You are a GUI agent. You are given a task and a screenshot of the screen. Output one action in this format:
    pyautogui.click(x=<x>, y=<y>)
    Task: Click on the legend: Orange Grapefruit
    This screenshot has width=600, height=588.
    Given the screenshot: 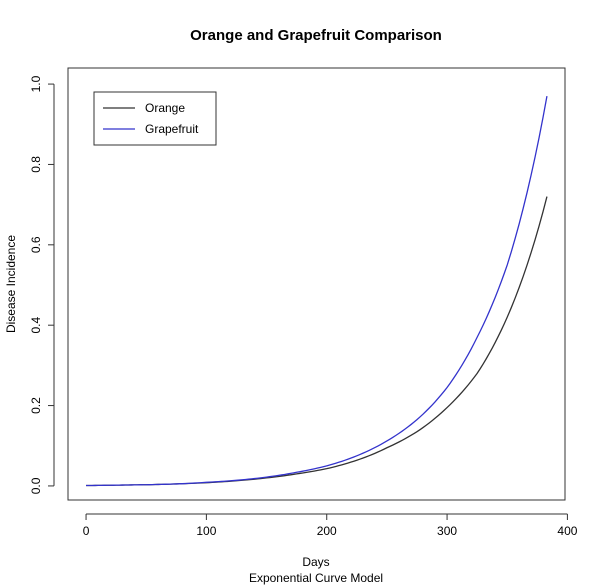 What is the action you would take?
    pyautogui.click(x=155, y=118)
    